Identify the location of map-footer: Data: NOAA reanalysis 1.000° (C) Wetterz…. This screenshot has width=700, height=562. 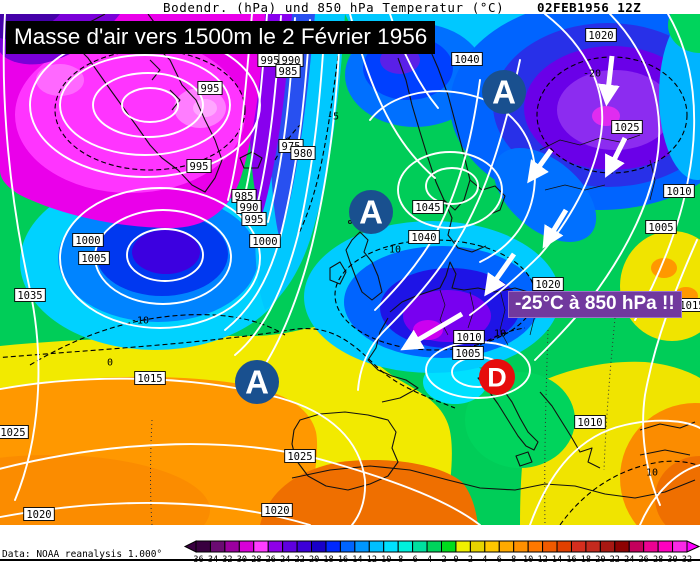
(350, 543).